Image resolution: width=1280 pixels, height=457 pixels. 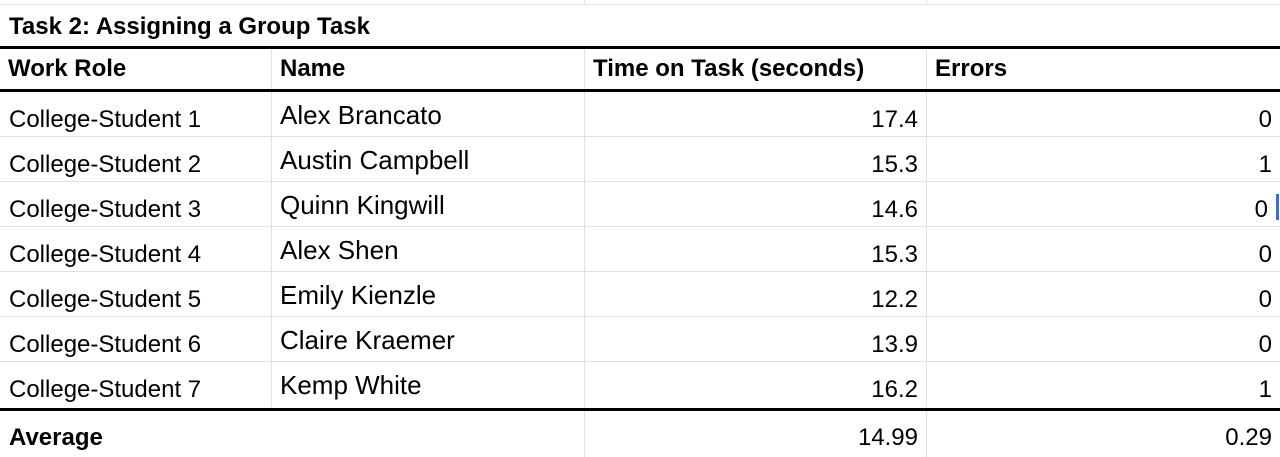 I want to click on table-row: College-Student 6 Claire Kraemer 13.9 0, so click(x=640, y=339).